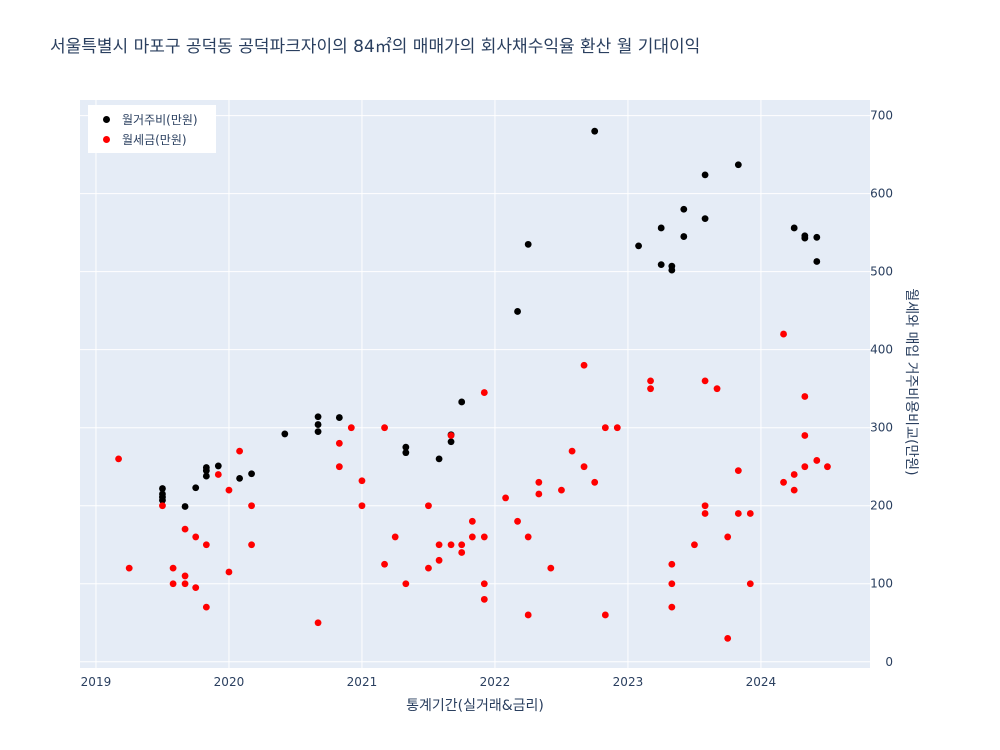  What do you see at coordinates (143, 139) in the screenshot?
I see `legend-item-monthly-rent: 월세금(만원)` at bounding box center [143, 139].